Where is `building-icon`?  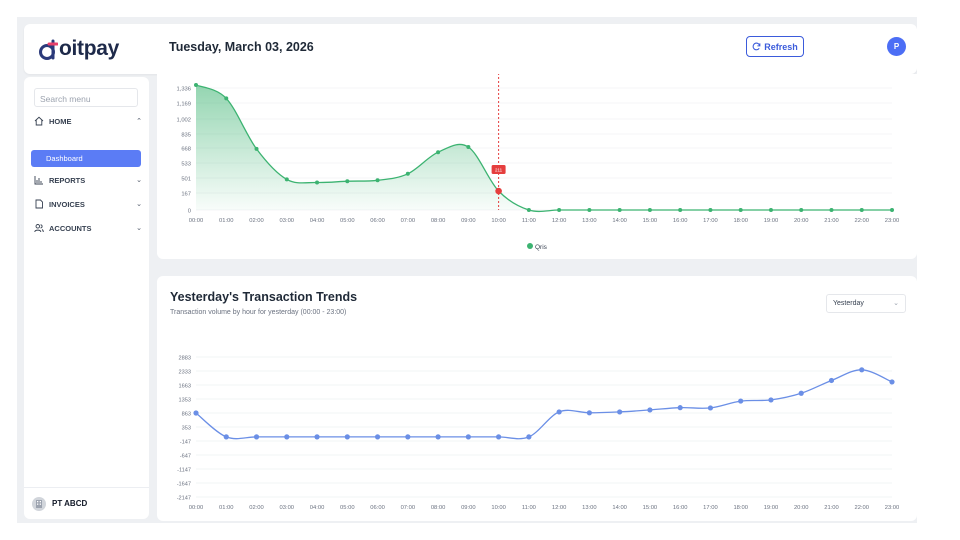 building-icon is located at coordinates (39, 503).